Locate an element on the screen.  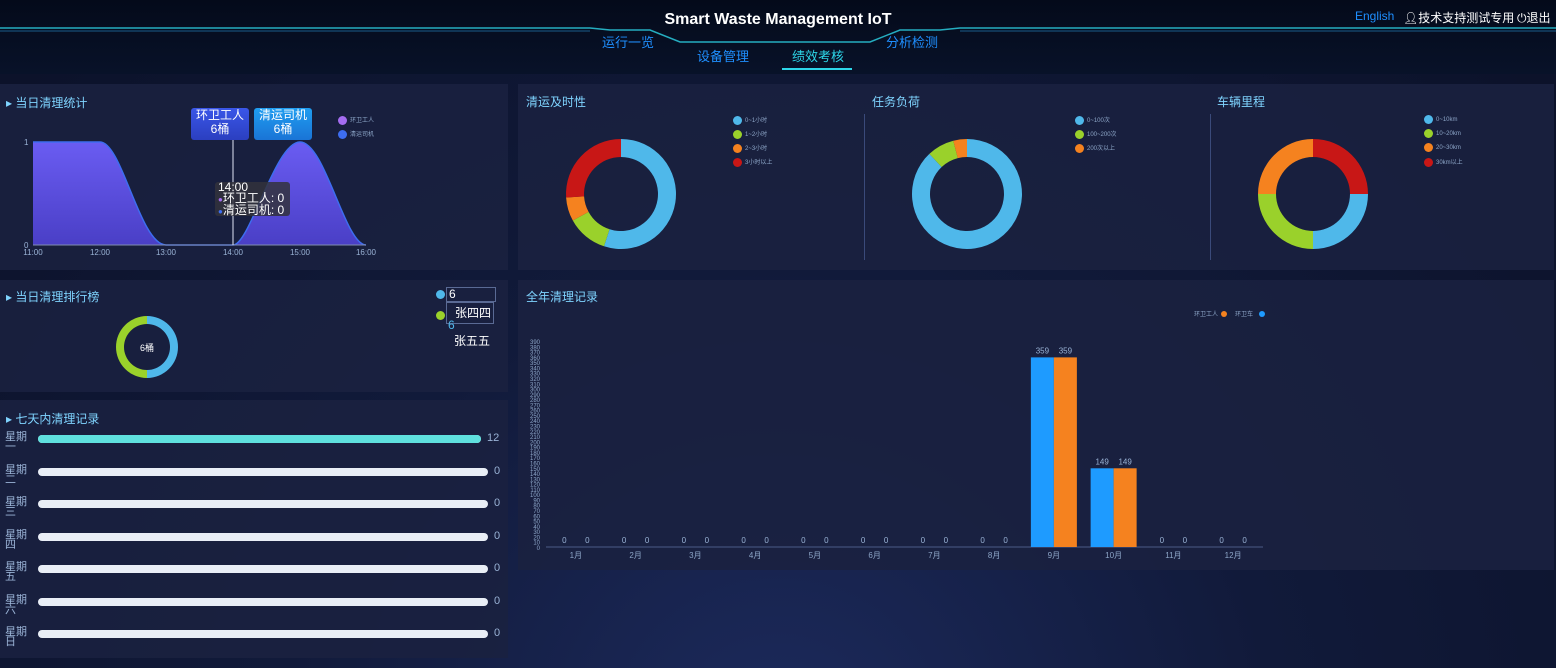
task-load-title: 任务负荷 is located at coordinates (896, 102).